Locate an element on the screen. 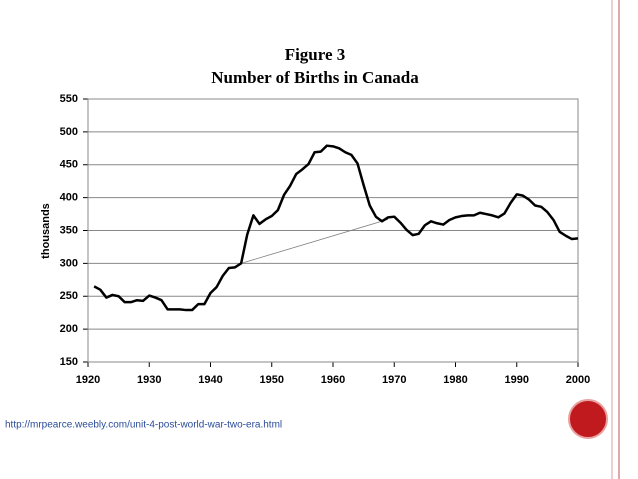 The image size is (638, 479). y-tick-label: 550 is located at coordinates (69, 99).